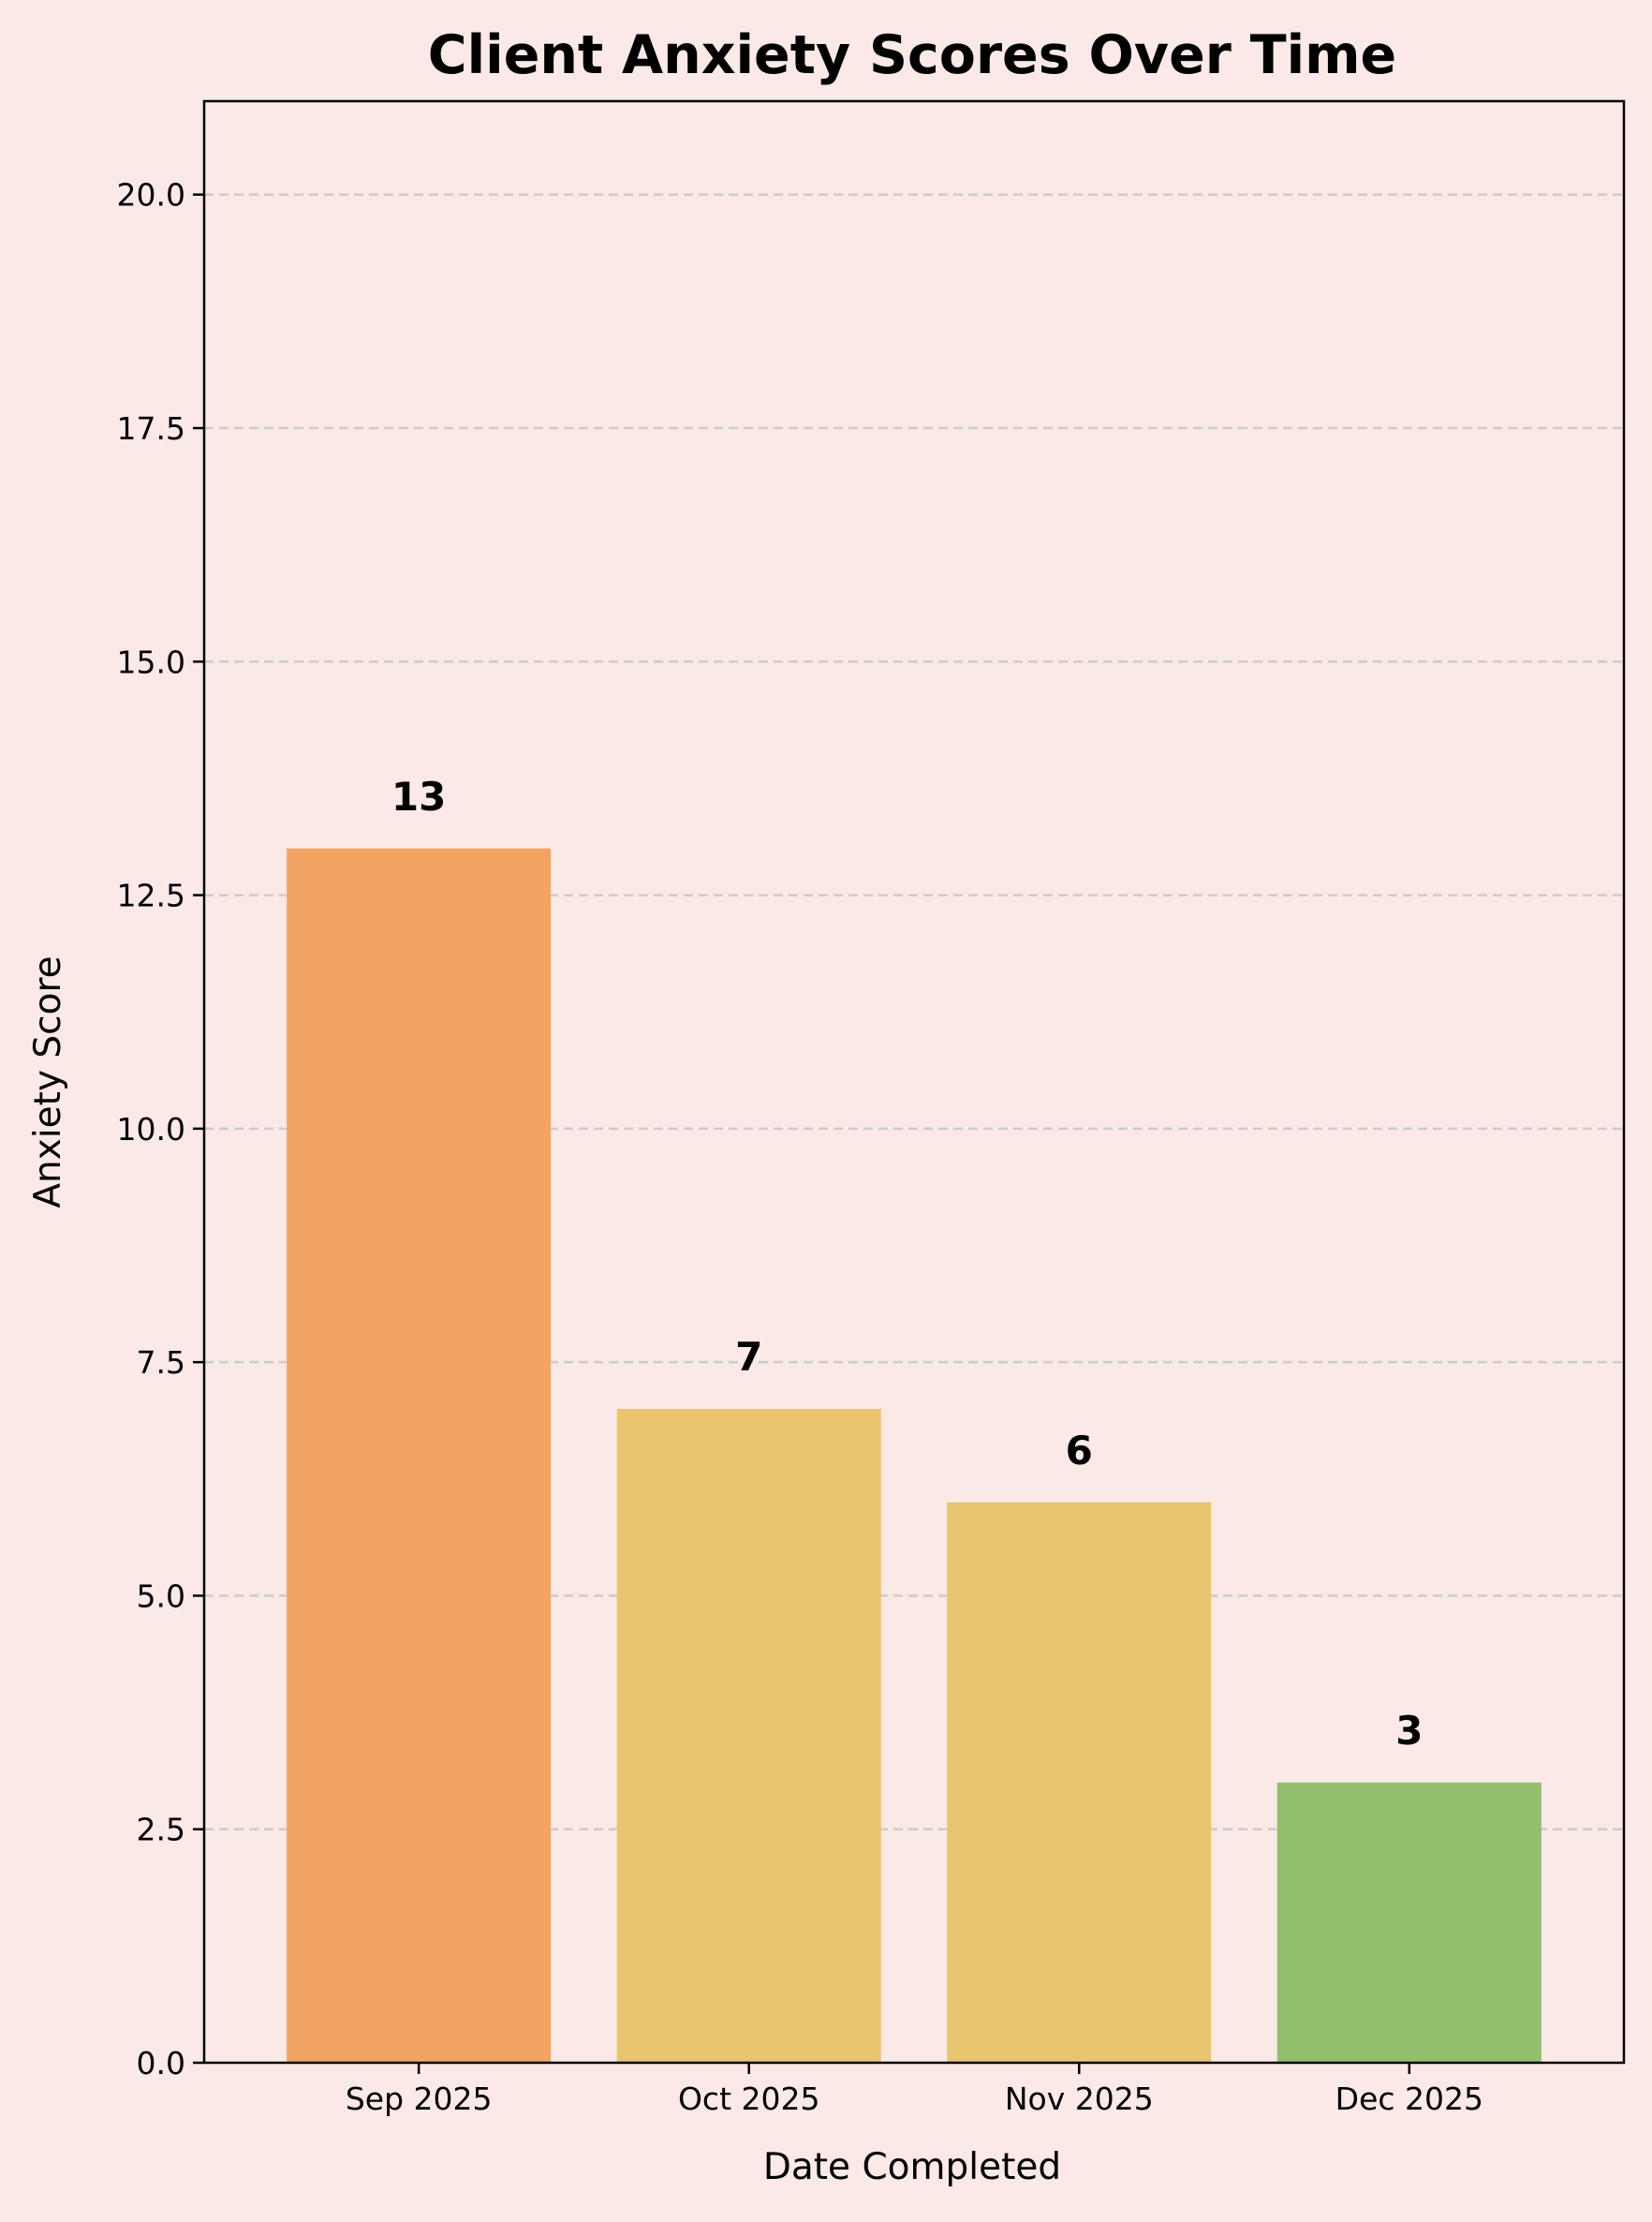 The height and width of the screenshot is (2222, 1652). I want to click on y-tick-label: 7.5, so click(161, 1362).